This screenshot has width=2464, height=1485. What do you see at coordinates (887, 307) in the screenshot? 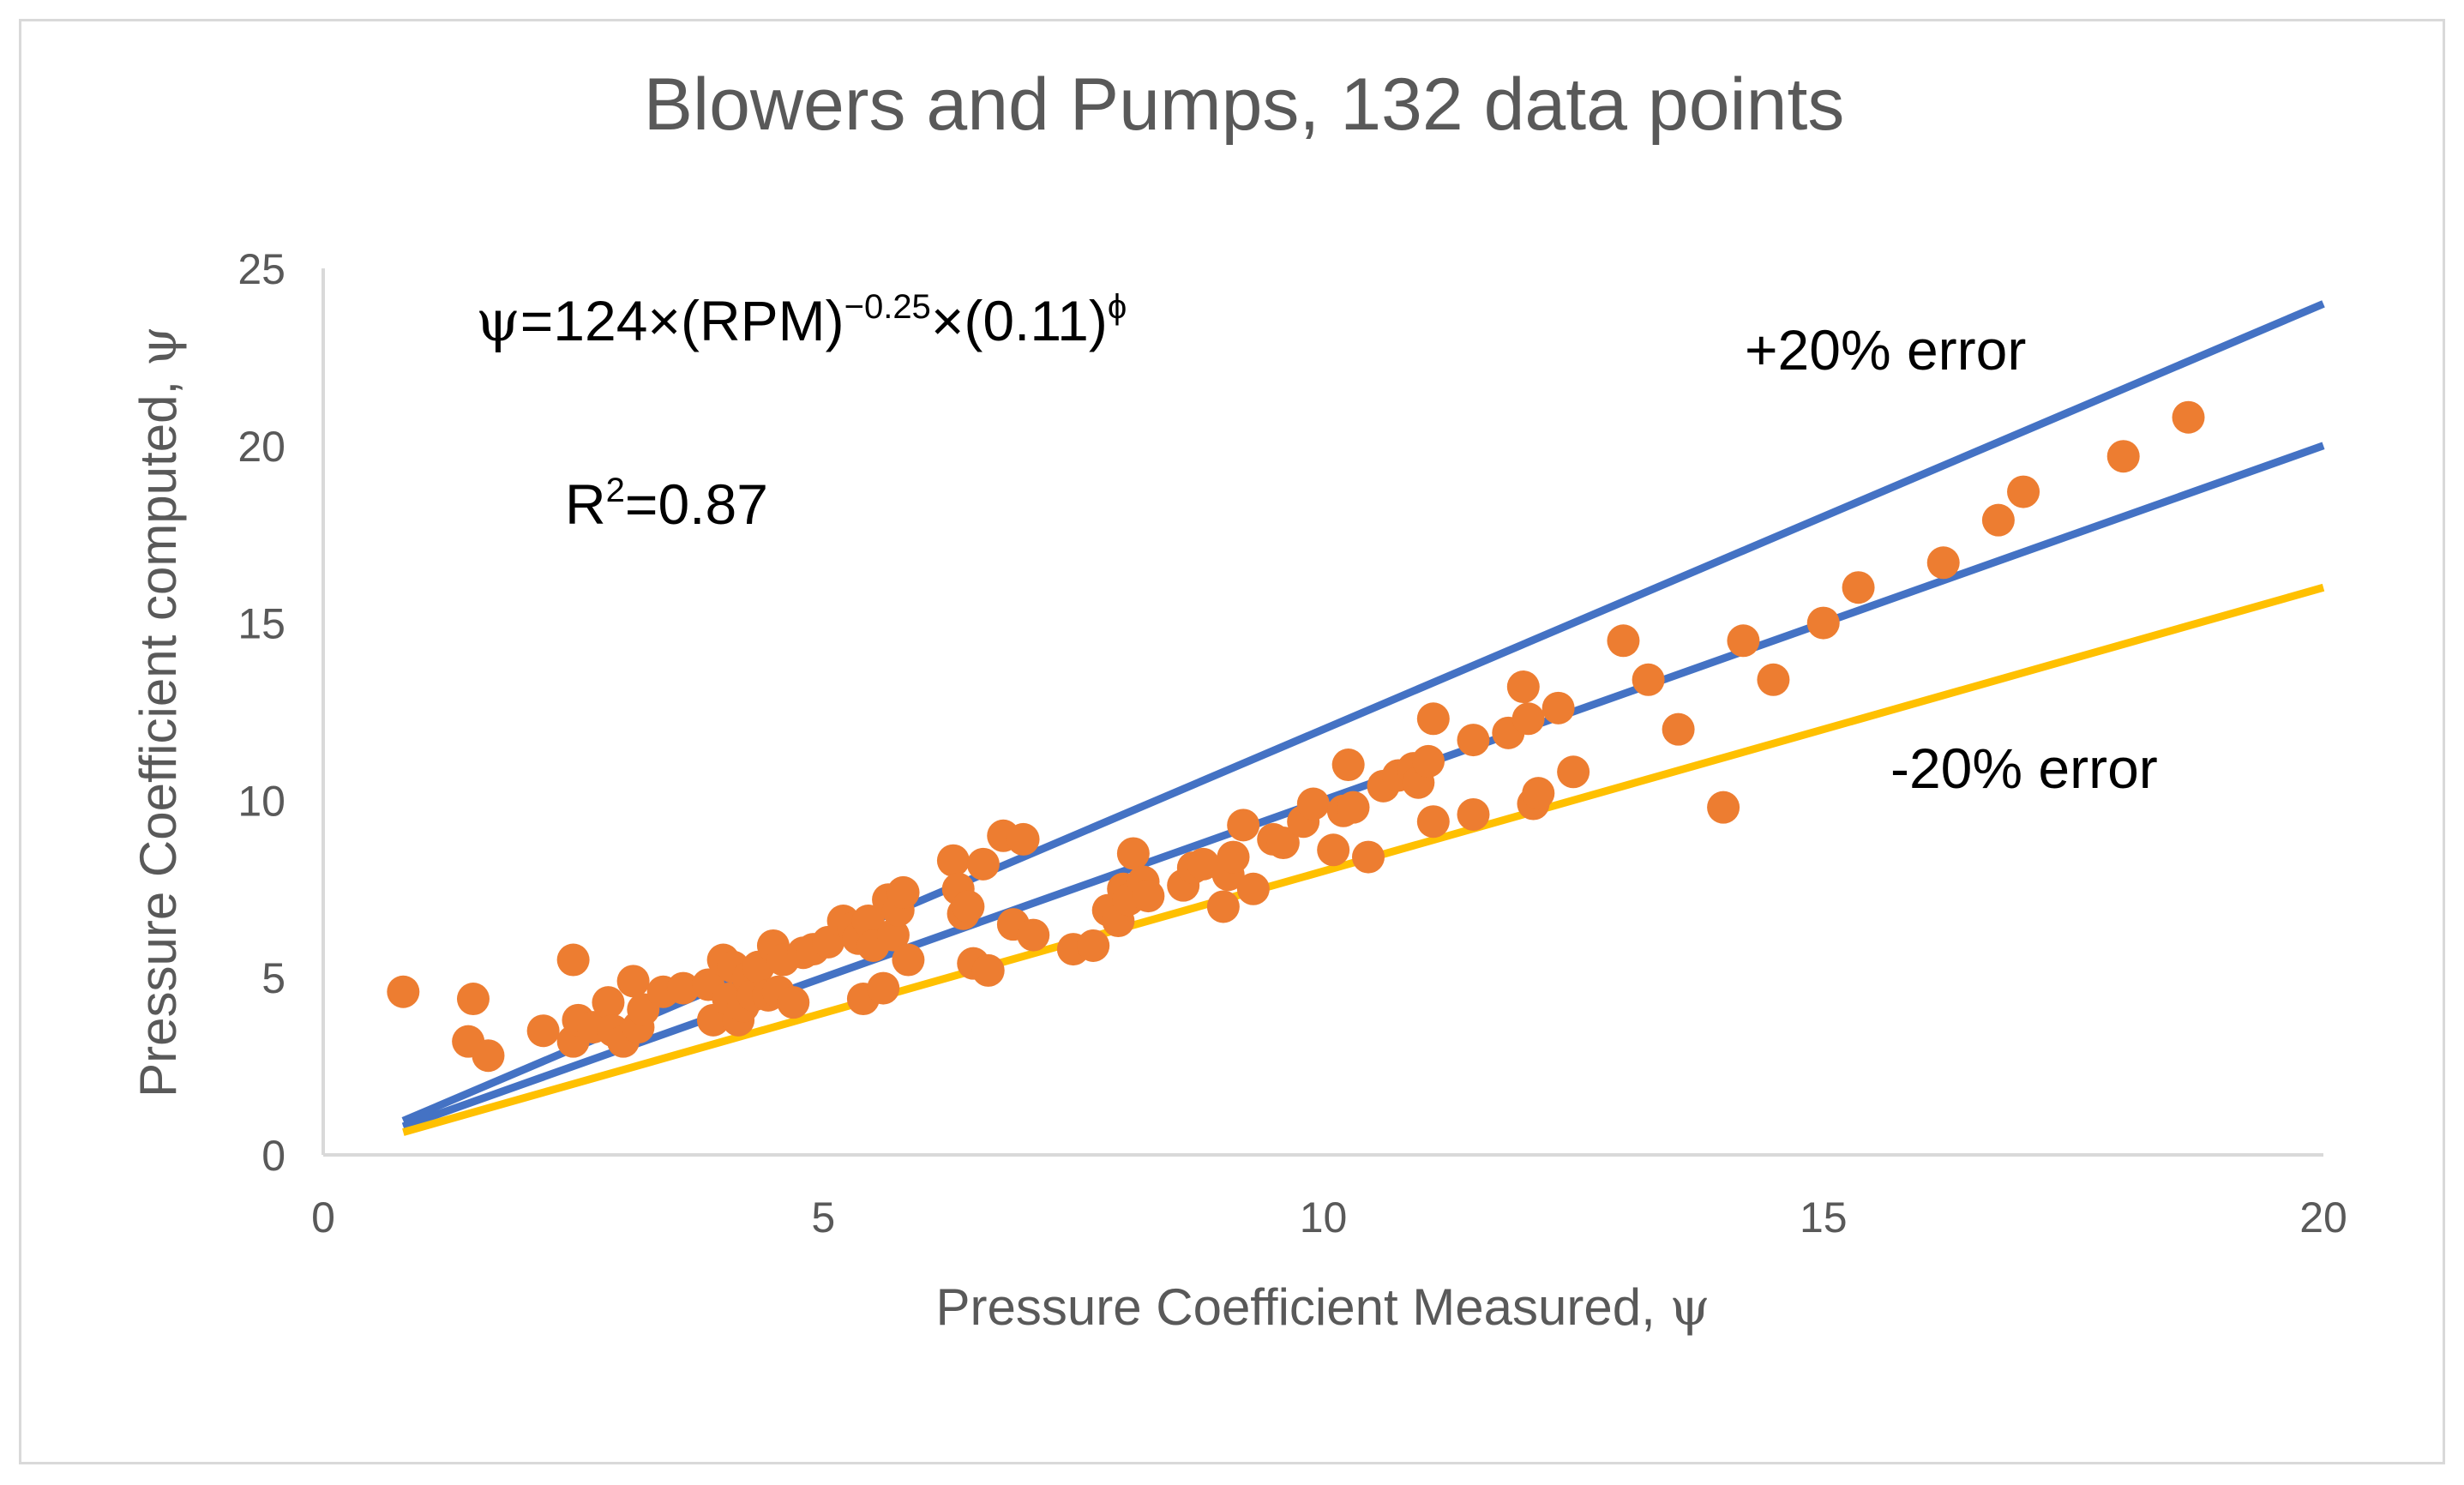
I see `equation-exponent: −0.25` at bounding box center [887, 307].